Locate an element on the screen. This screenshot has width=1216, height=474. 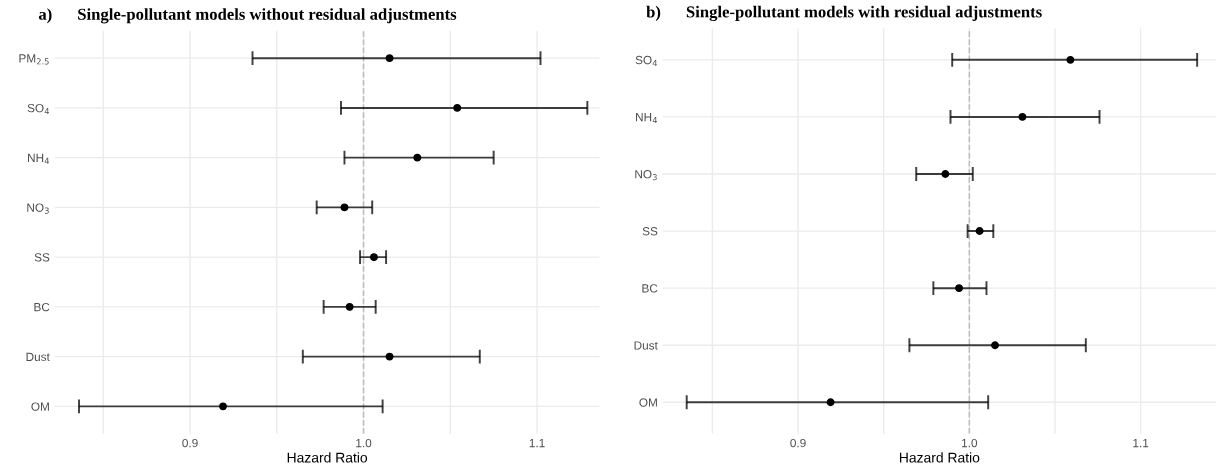
chart-title: a) Single-pollutant models without residual adjustments is located at coordinates (247, 16).